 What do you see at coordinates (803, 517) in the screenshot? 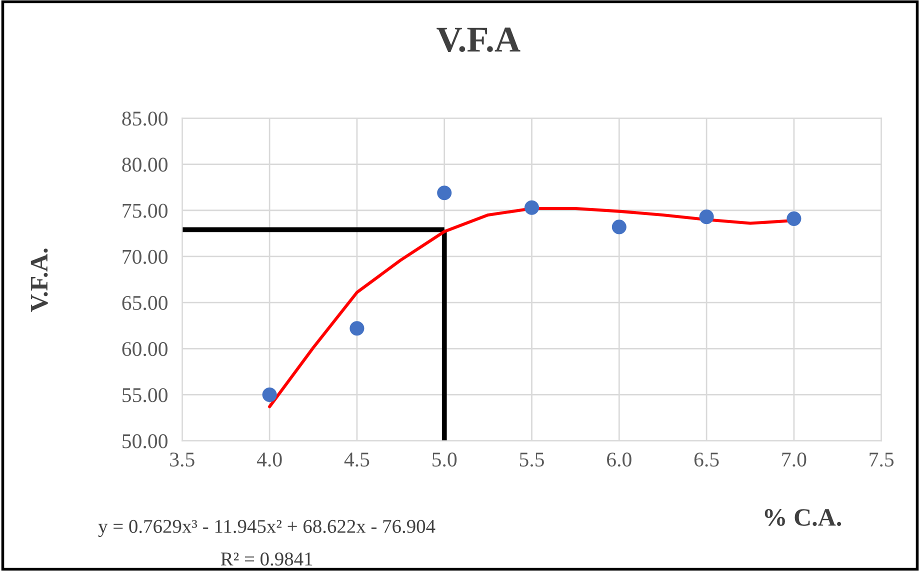
I see `x-axis-title: % C.A.` at bounding box center [803, 517].